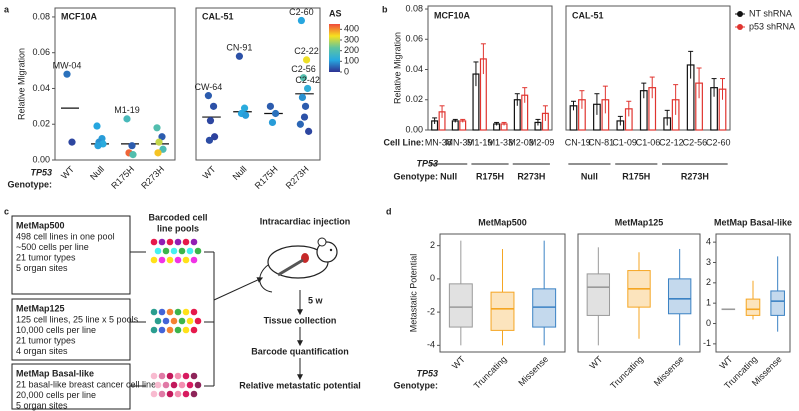 The width and height of the screenshot is (799, 411). What do you see at coordinates (403, 142) in the screenshot?
I see `cell-line-label: Cell Line:` at bounding box center [403, 142].